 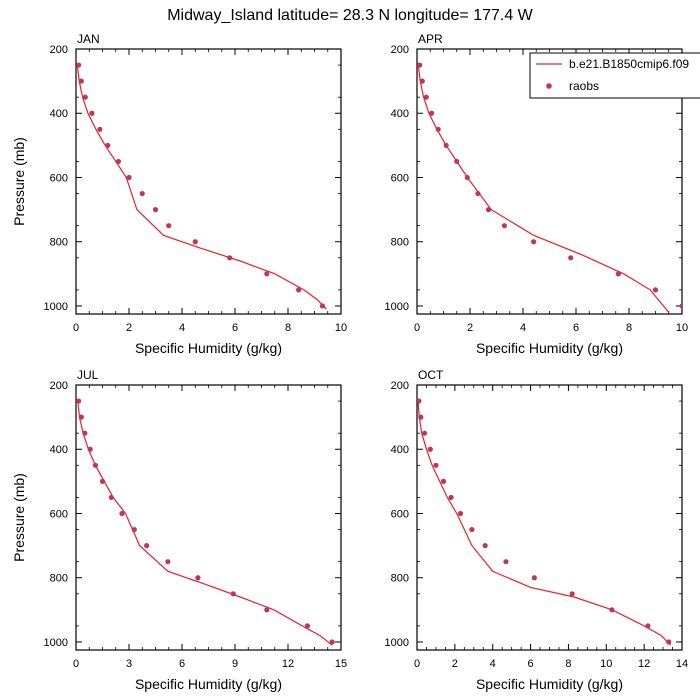 I want to click on plot-frame, so click(x=208, y=517).